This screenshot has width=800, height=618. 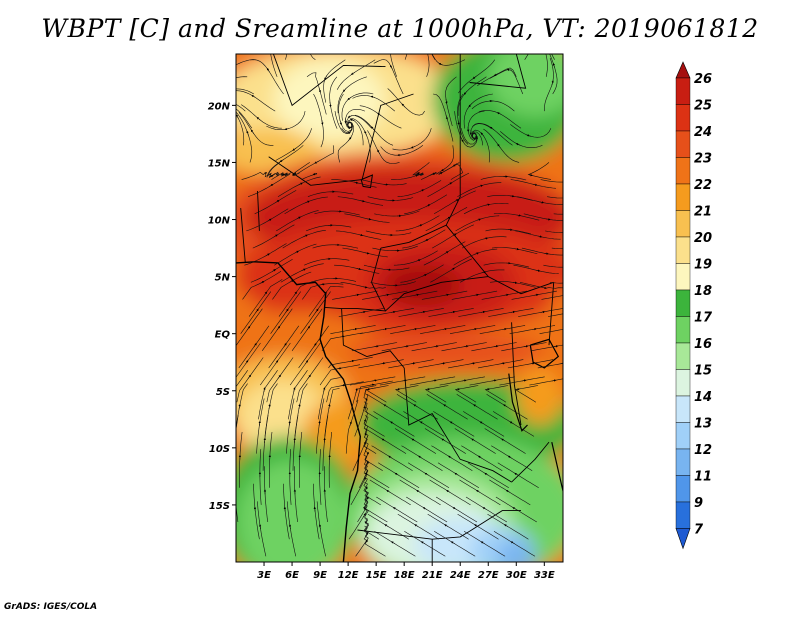 What do you see at coordinates (703, 106) in the screenshot?
I see `colorbar-label: 25` at bounding box center [703, 106].